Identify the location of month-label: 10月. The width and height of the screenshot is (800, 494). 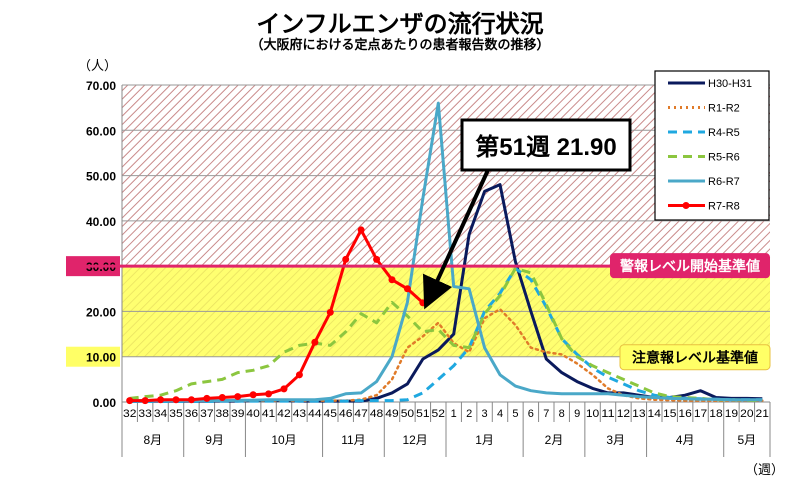
(283, 440).